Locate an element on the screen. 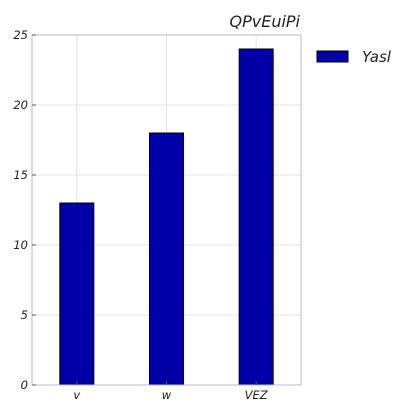 This screenshot has height=414, width=414. y-tick-label: 20 is located at coordinates (20, 105).